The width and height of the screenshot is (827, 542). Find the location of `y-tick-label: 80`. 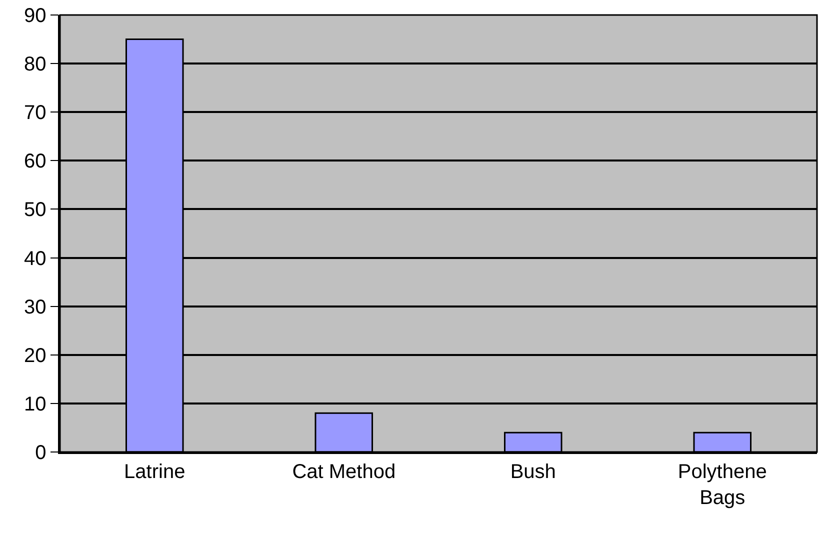

y-tick-label: 80 is located at coordinates (35, 65).